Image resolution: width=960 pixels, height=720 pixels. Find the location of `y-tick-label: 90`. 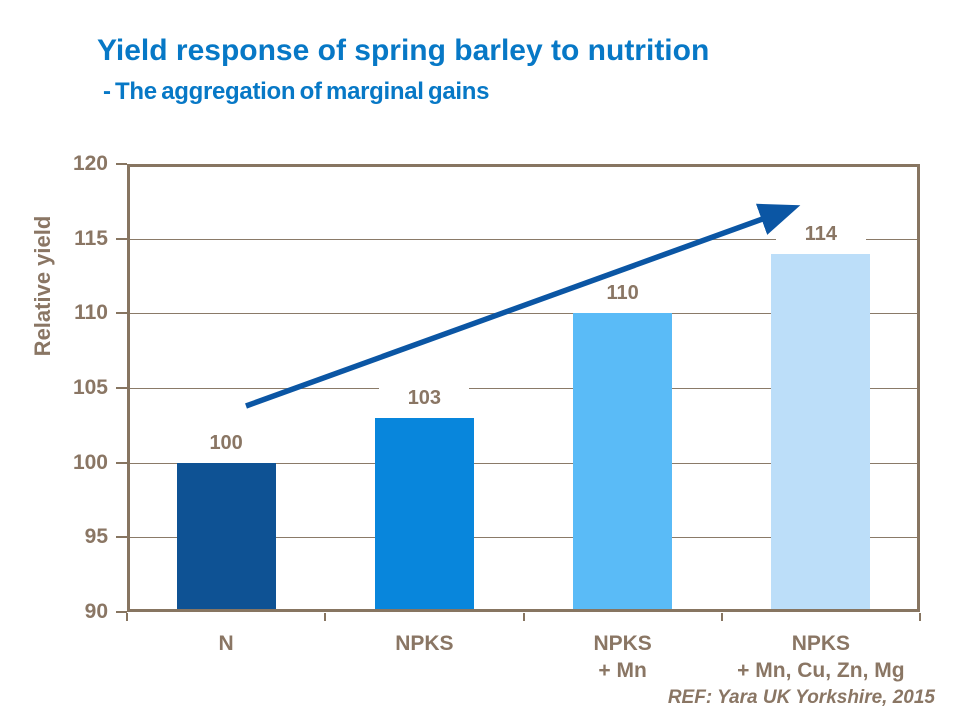

y-tick-label: 90 is located at coordinates (96, 611).